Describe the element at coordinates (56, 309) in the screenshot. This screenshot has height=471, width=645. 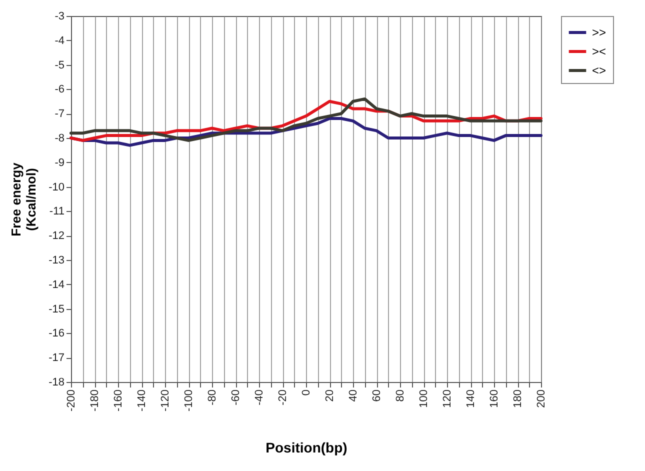
I see `y-tick-label: -15` at that location.